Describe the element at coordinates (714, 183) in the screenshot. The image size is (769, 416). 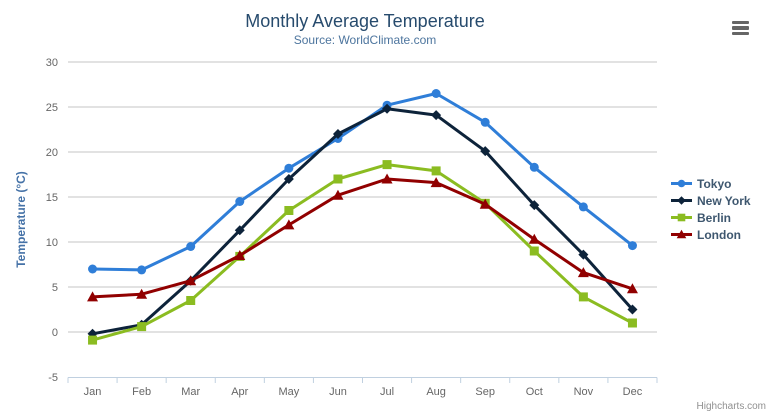
I see `legend-label: Tokyo` at that location.